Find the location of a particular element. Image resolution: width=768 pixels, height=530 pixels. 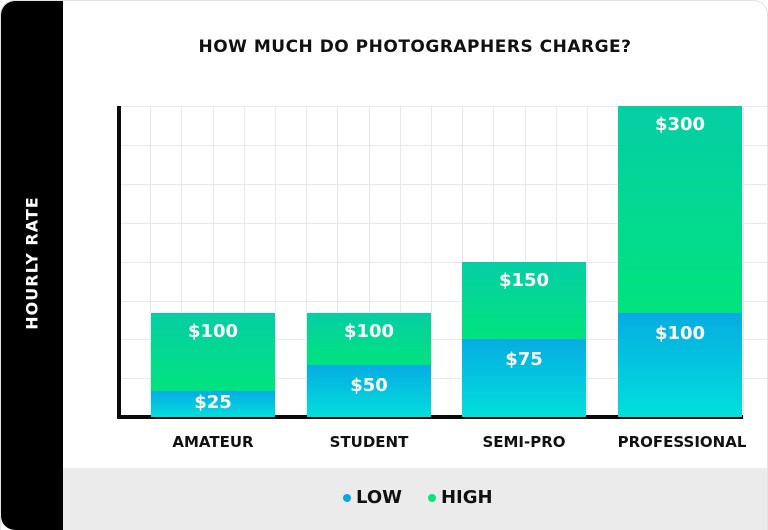

bar-amateur: $100 $25 is located at coordinates (213, 365).